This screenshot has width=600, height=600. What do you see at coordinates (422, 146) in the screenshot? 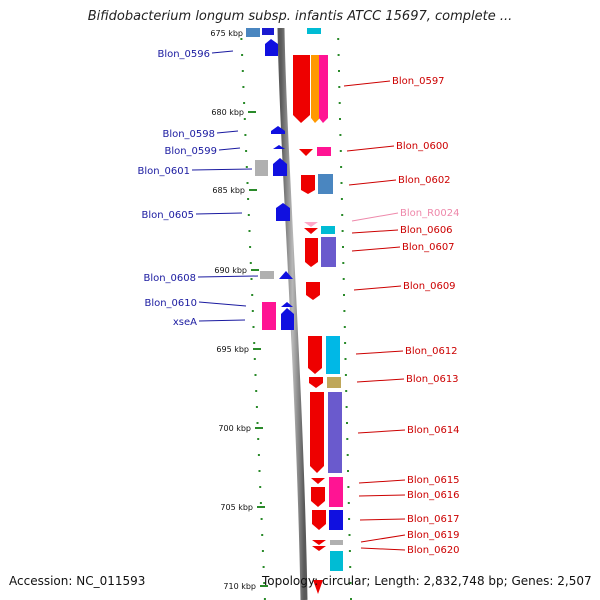
I see `gene-label: Blon_0600` at bounding box center [422, 146].